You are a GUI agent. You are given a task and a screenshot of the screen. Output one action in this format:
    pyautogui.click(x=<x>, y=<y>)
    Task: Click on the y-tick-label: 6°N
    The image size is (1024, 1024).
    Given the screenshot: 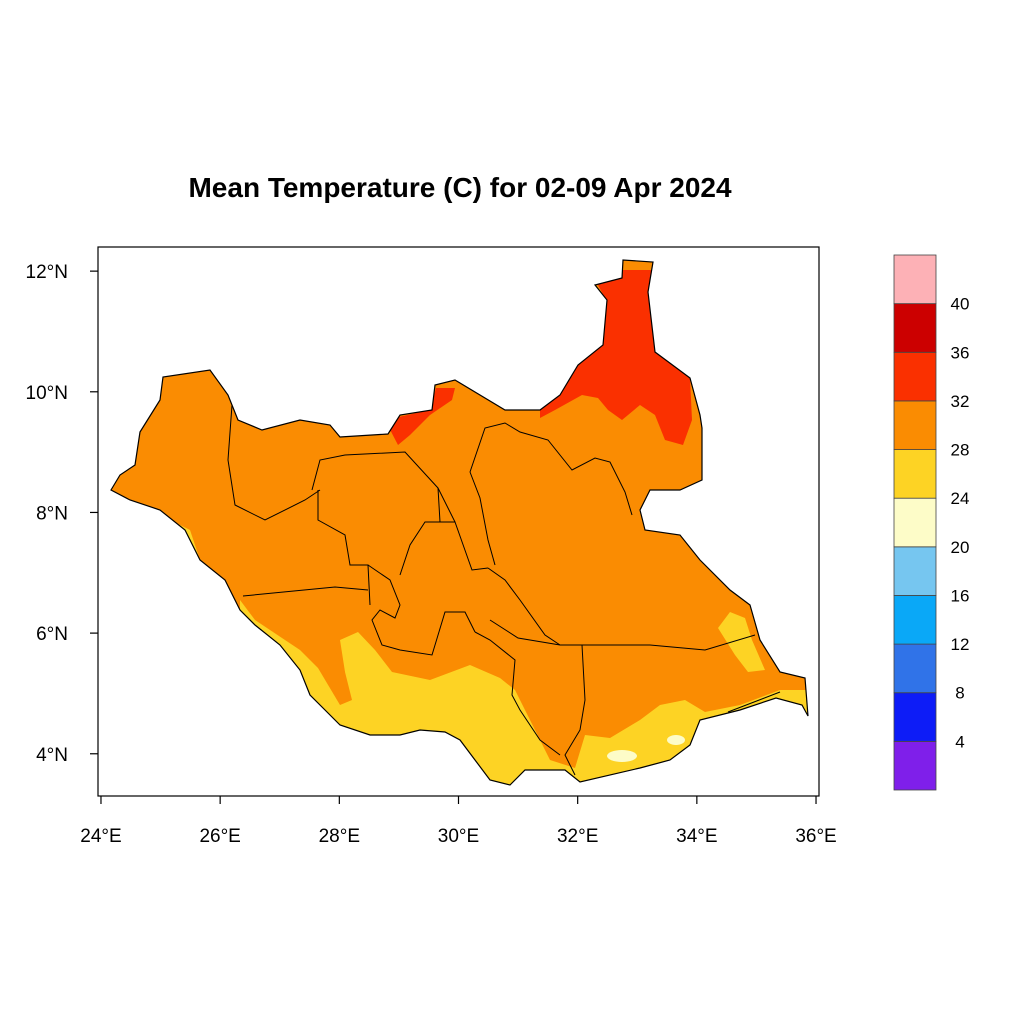 What is the action you would take?
    pyautogui.click(x=52, y=634)
    